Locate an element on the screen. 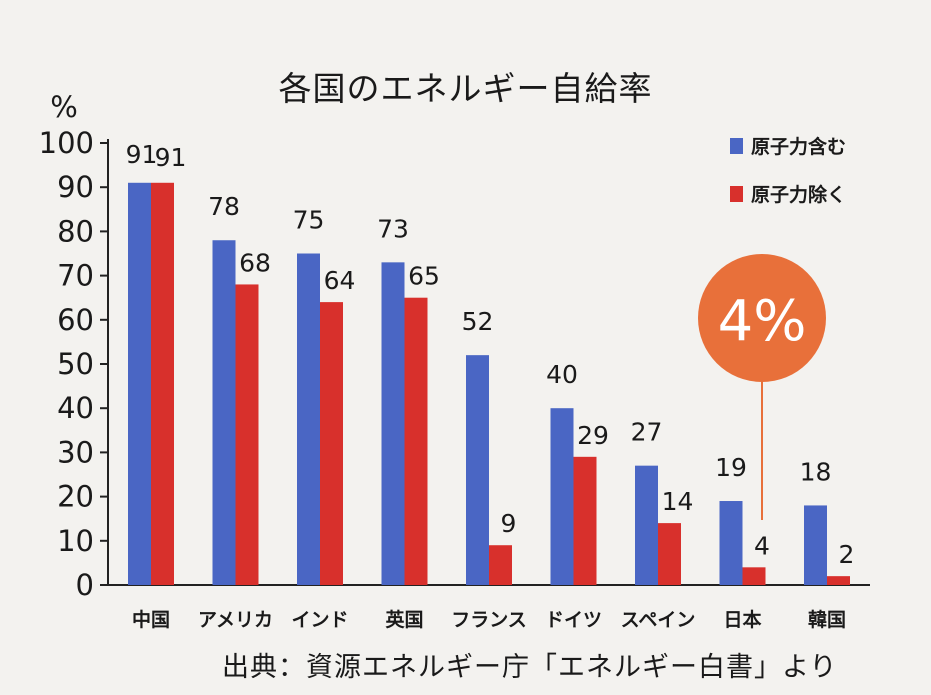 This screenshot has height=695, width=931. data-label: 19 is located at coordinates (731, 467).